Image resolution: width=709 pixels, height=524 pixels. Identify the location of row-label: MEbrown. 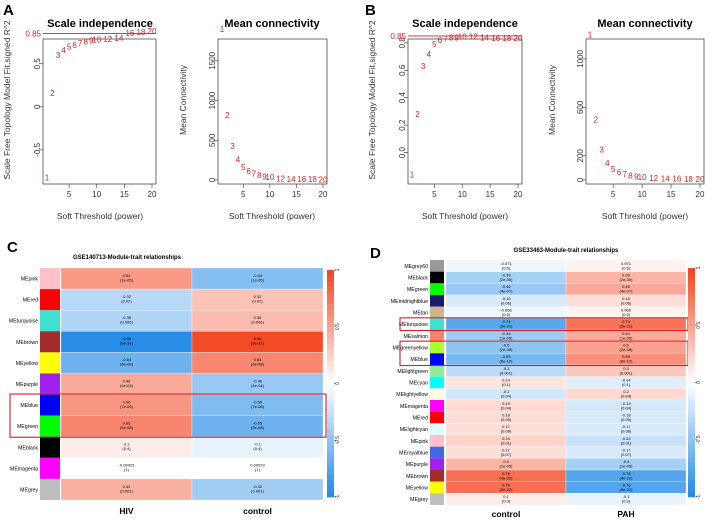
(417, 477).